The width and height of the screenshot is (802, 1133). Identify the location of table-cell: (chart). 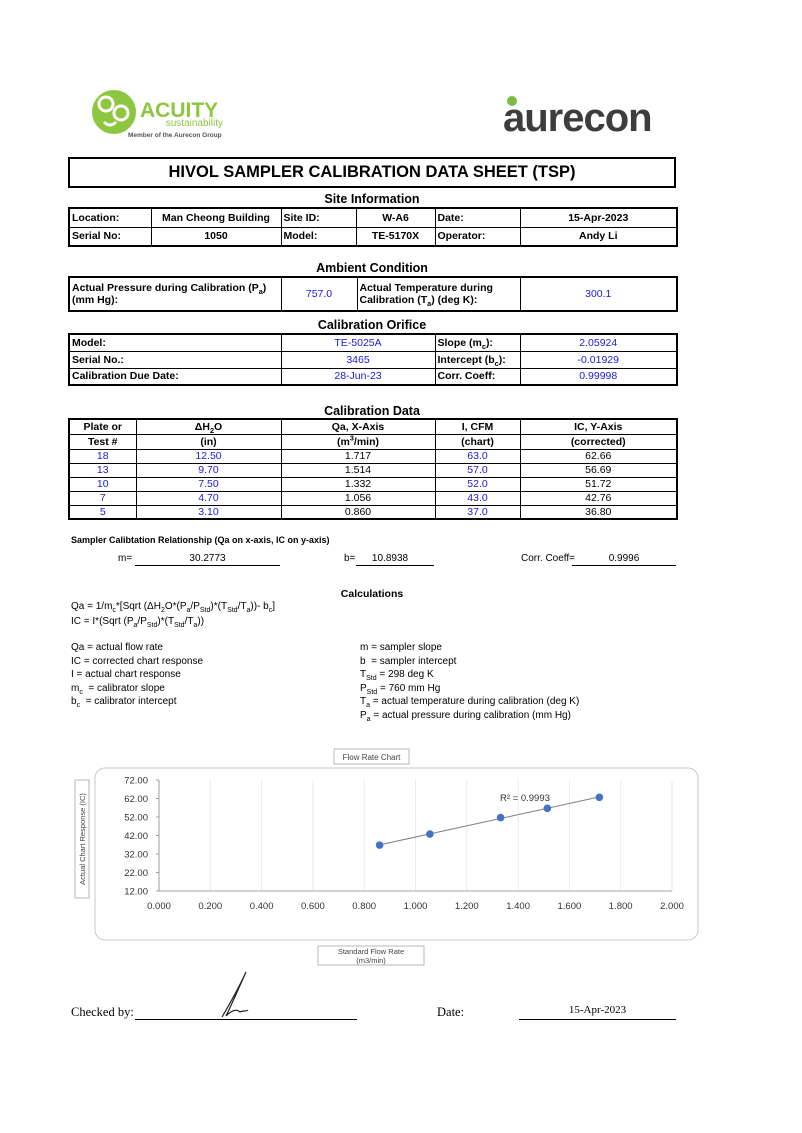
(477, 441).